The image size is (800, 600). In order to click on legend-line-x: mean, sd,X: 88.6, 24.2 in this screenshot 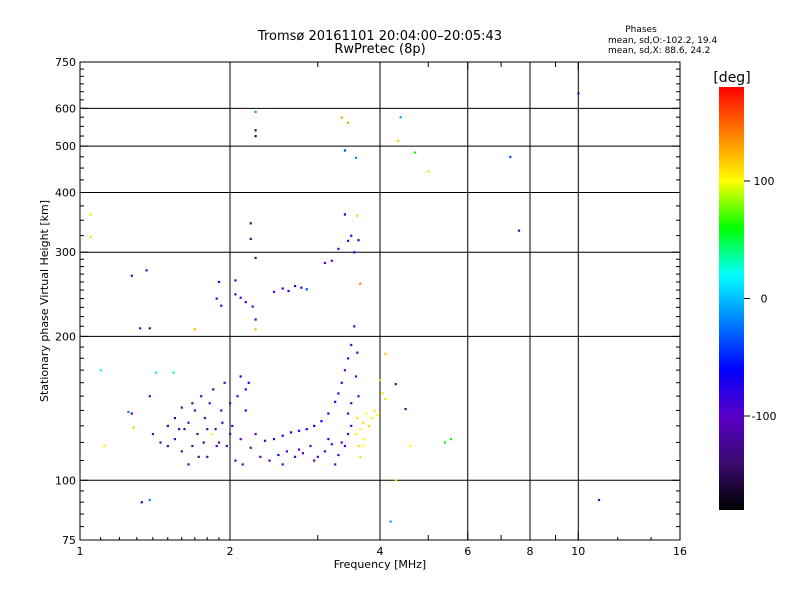, I will do `click(659, 51)`.